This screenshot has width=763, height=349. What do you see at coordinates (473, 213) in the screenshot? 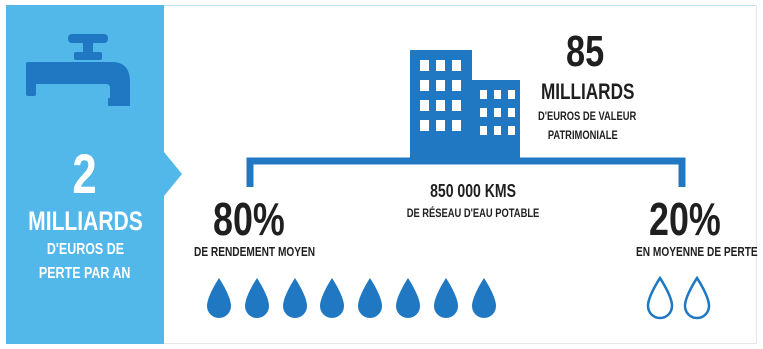
I see `network-label: DE RÉSEAU D'EAU POTABLE` at bounding box center [473, 213].